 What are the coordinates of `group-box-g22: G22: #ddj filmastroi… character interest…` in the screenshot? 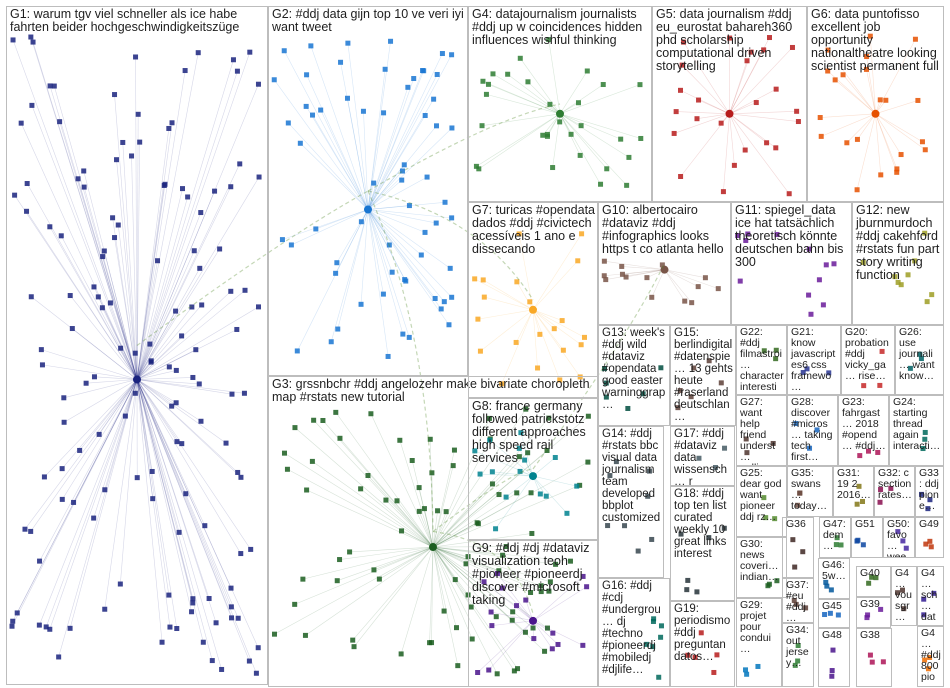 It's located at (761, 360).